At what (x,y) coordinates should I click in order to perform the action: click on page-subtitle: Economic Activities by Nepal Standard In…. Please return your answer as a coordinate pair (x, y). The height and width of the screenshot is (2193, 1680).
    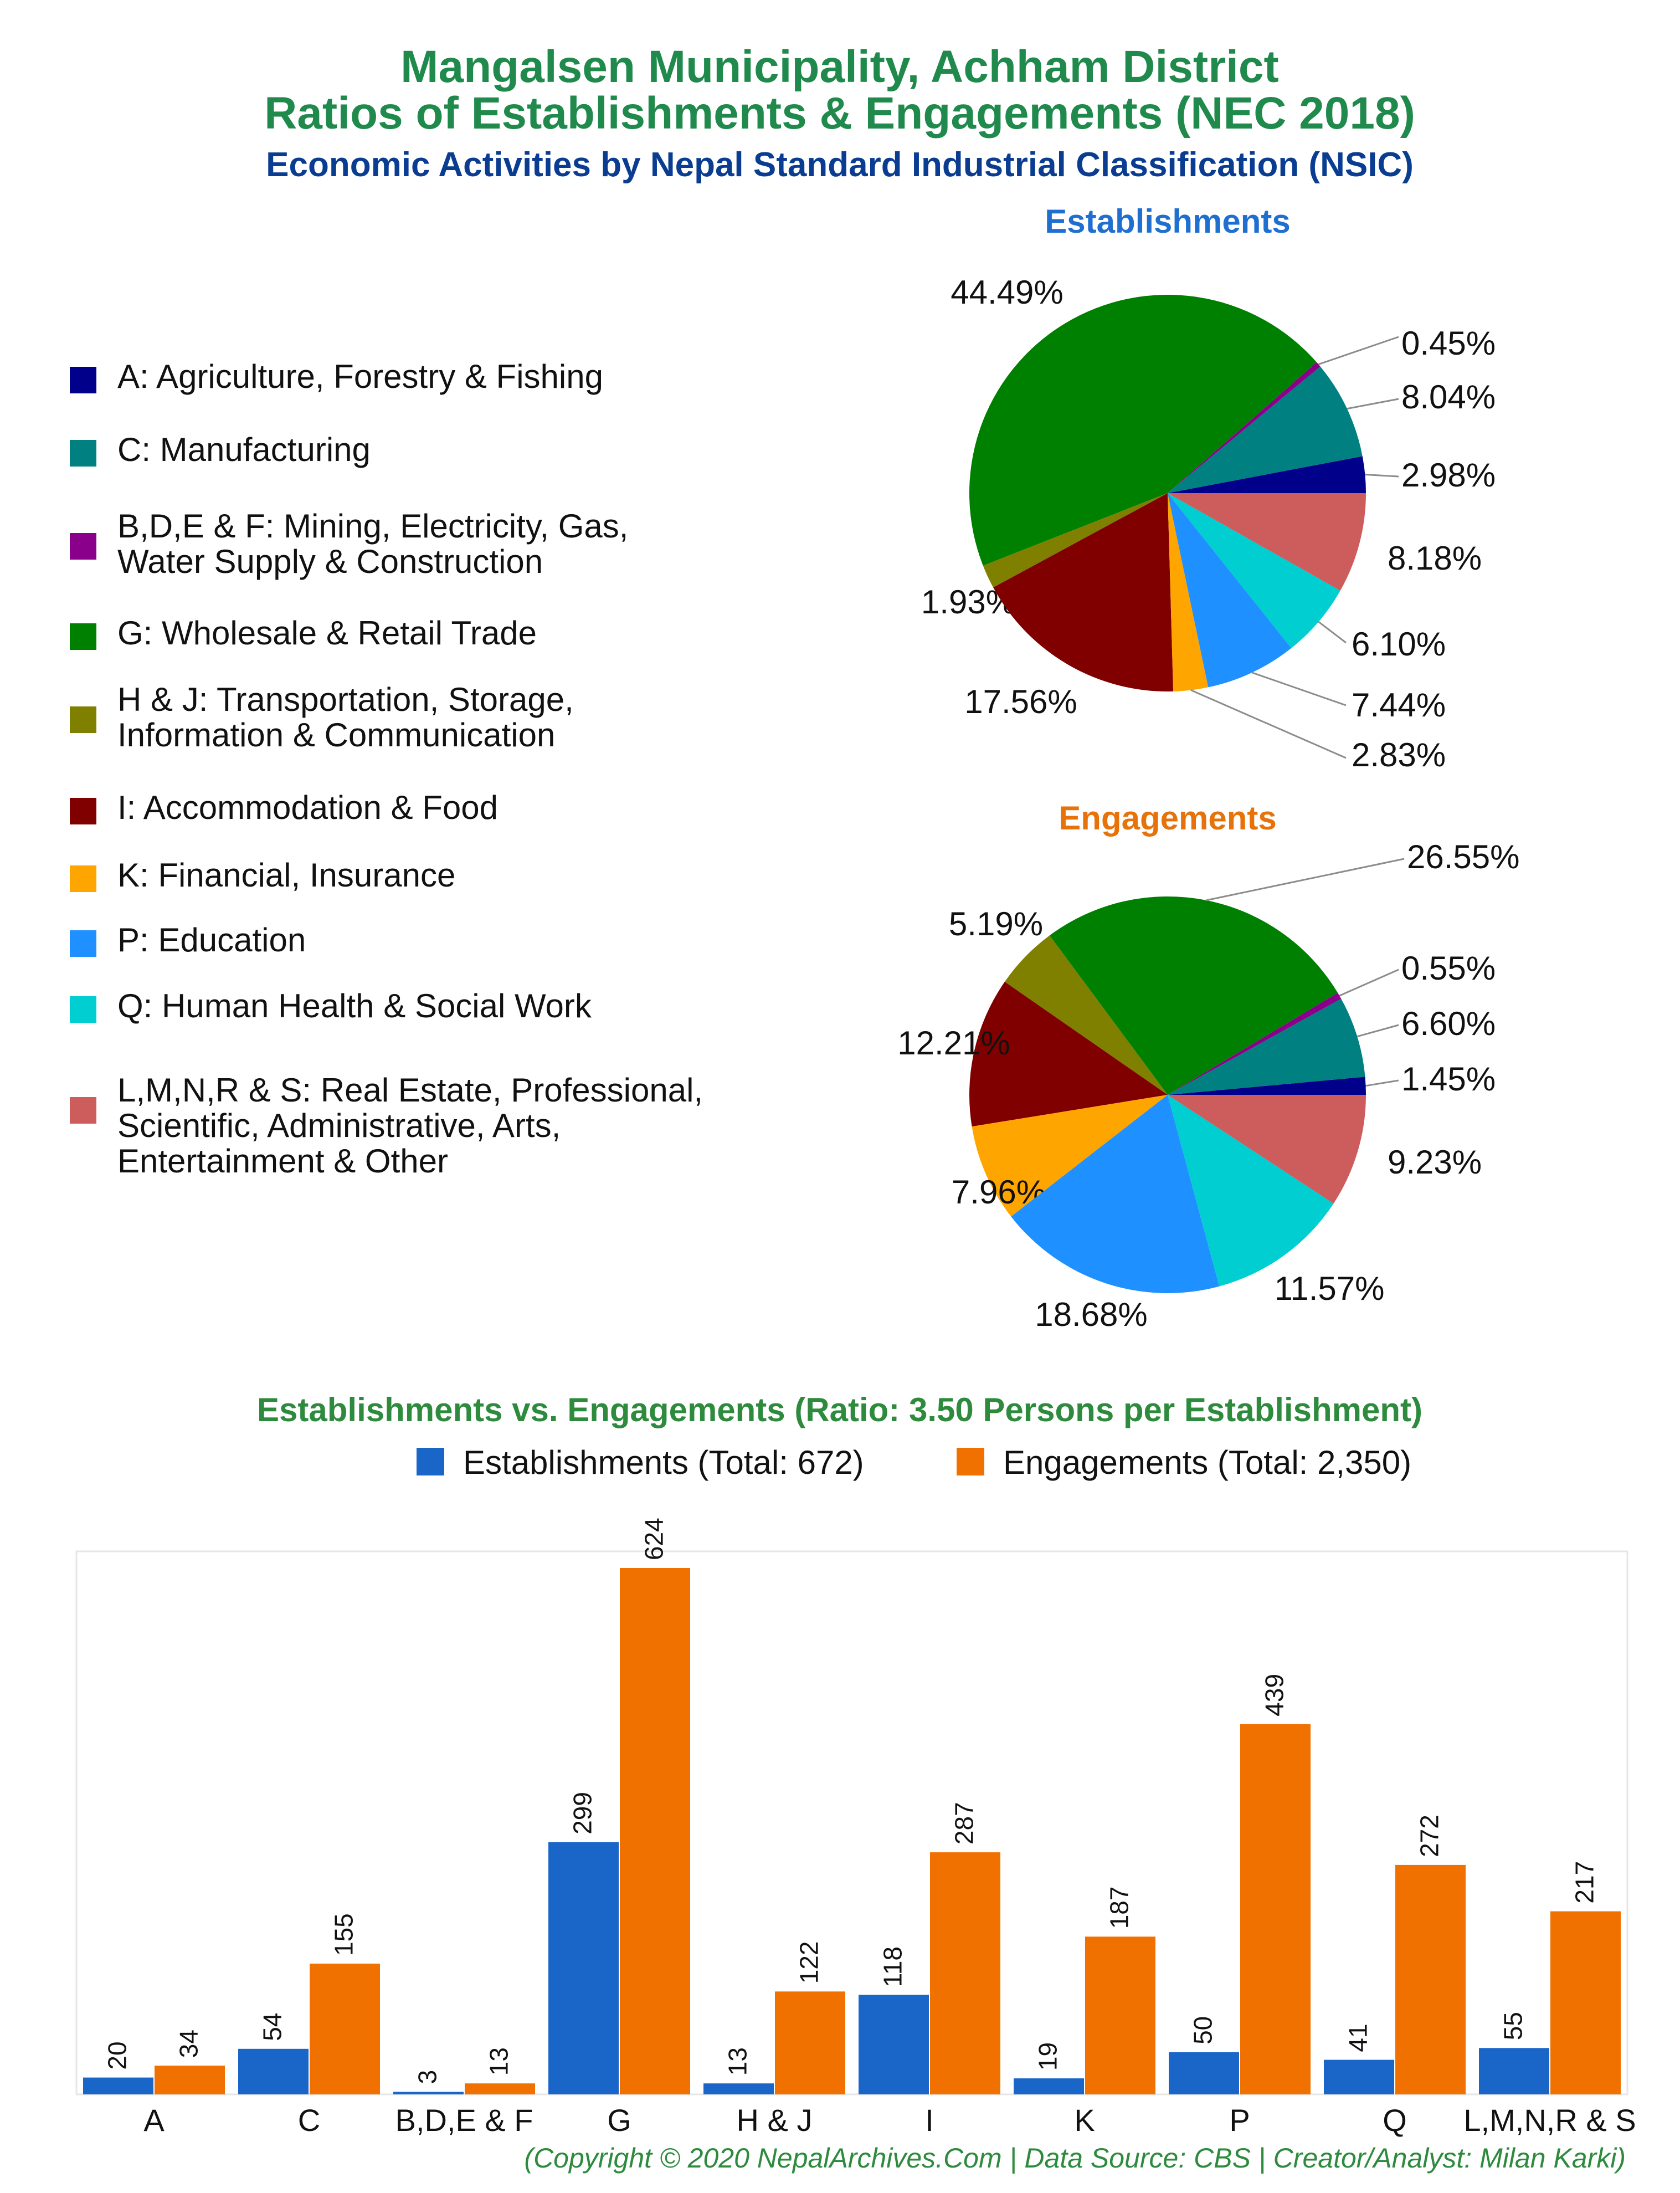
    Looking at the image, I should click on (840, 165).